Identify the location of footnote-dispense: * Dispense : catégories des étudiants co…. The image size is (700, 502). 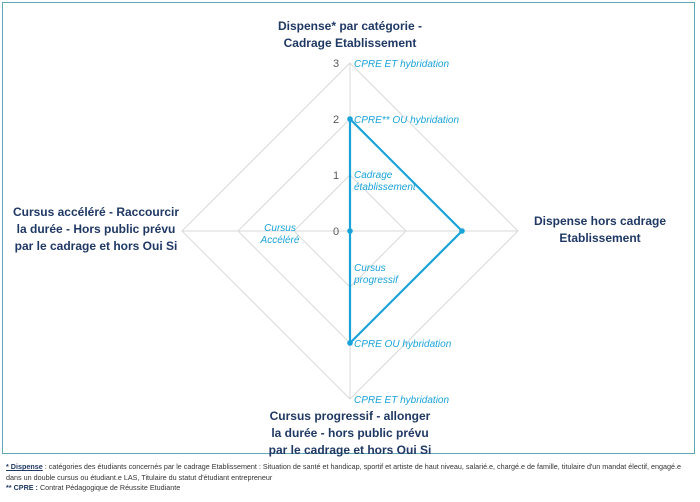
(351, 472).